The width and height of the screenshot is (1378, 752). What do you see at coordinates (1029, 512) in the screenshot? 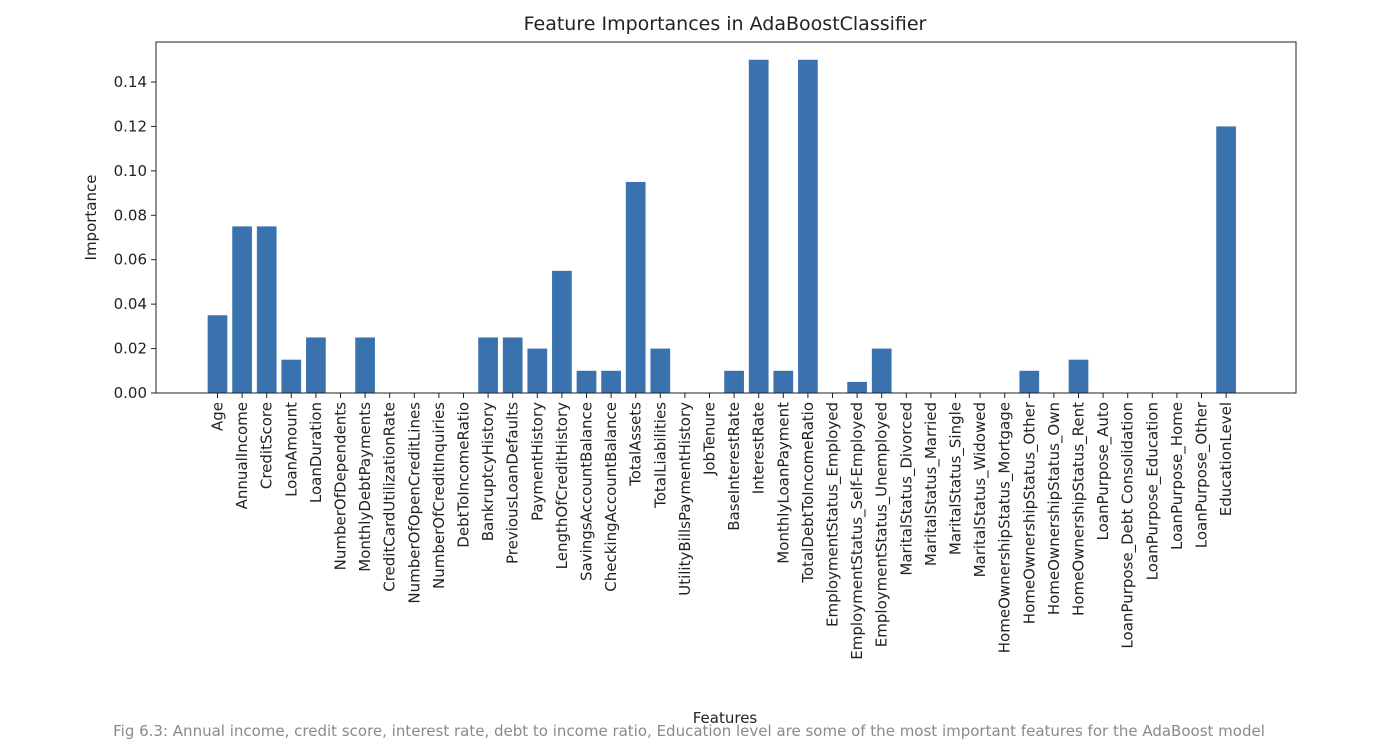
I see `x-tick-label: HomeOwnershipStatus_Other` at bounding box center [1029, 512].